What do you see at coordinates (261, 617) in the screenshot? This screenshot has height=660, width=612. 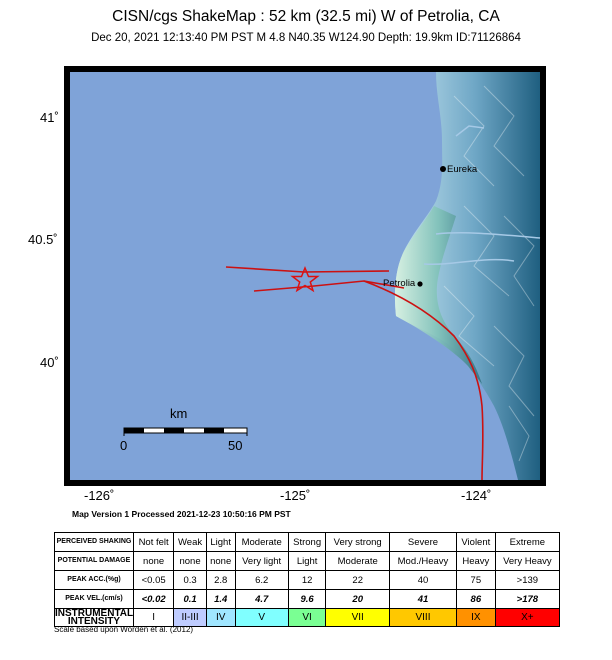 I see `intensity-cell: V` at bounding box center [261, 617].